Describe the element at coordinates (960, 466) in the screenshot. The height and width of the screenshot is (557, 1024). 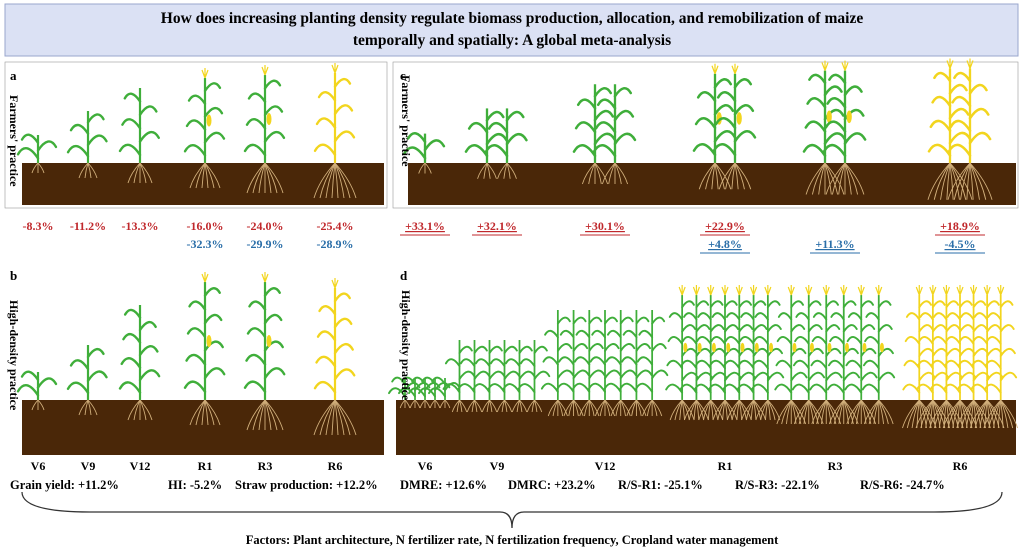
I see `stage-label: R6` at that location.